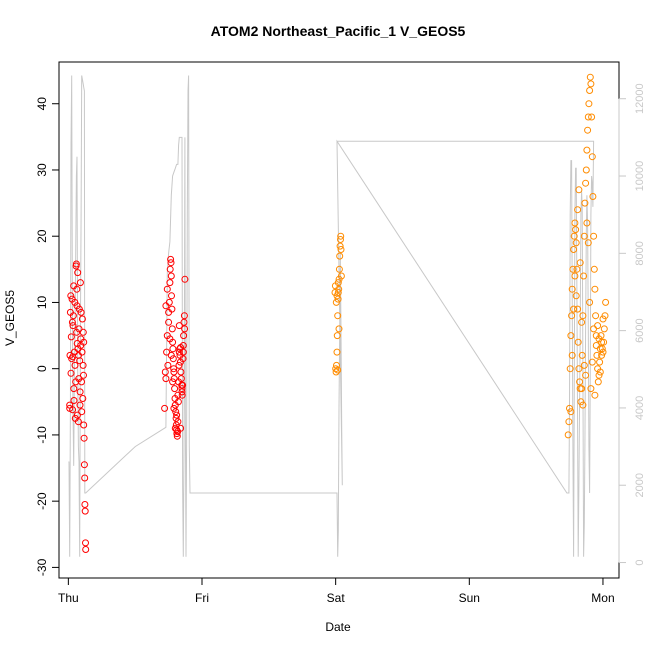  What do you see at coordinates (338, 627) in the screenshot?
I see `x-axis-title: Date` at bounding box center [338, 627].